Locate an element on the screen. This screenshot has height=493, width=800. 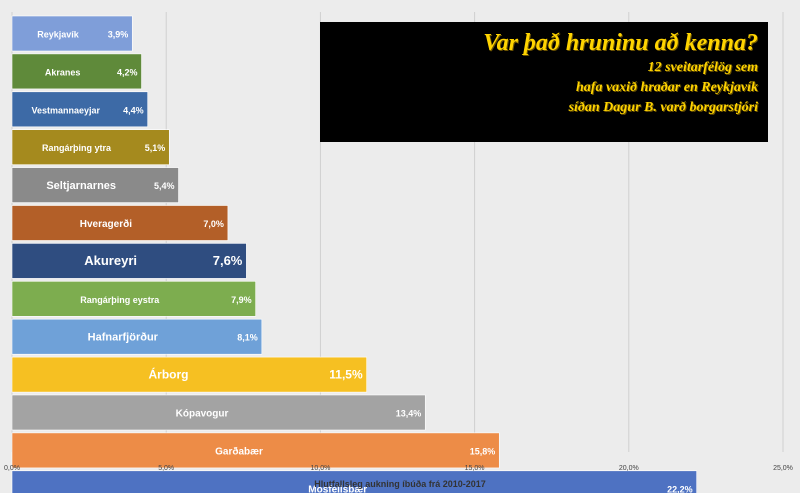
x-tick-label: 0,0% is located at coordinates (12, 468).